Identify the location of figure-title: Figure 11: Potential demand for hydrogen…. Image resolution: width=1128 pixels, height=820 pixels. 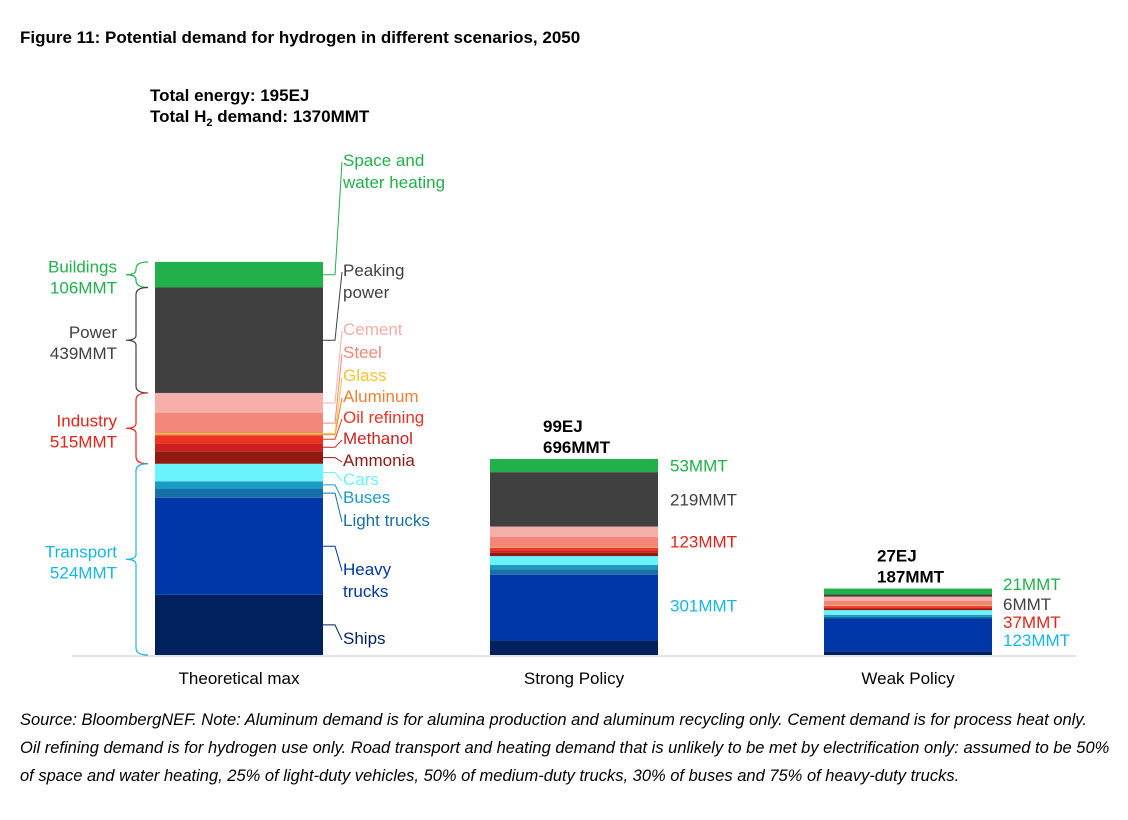
(300, 37).